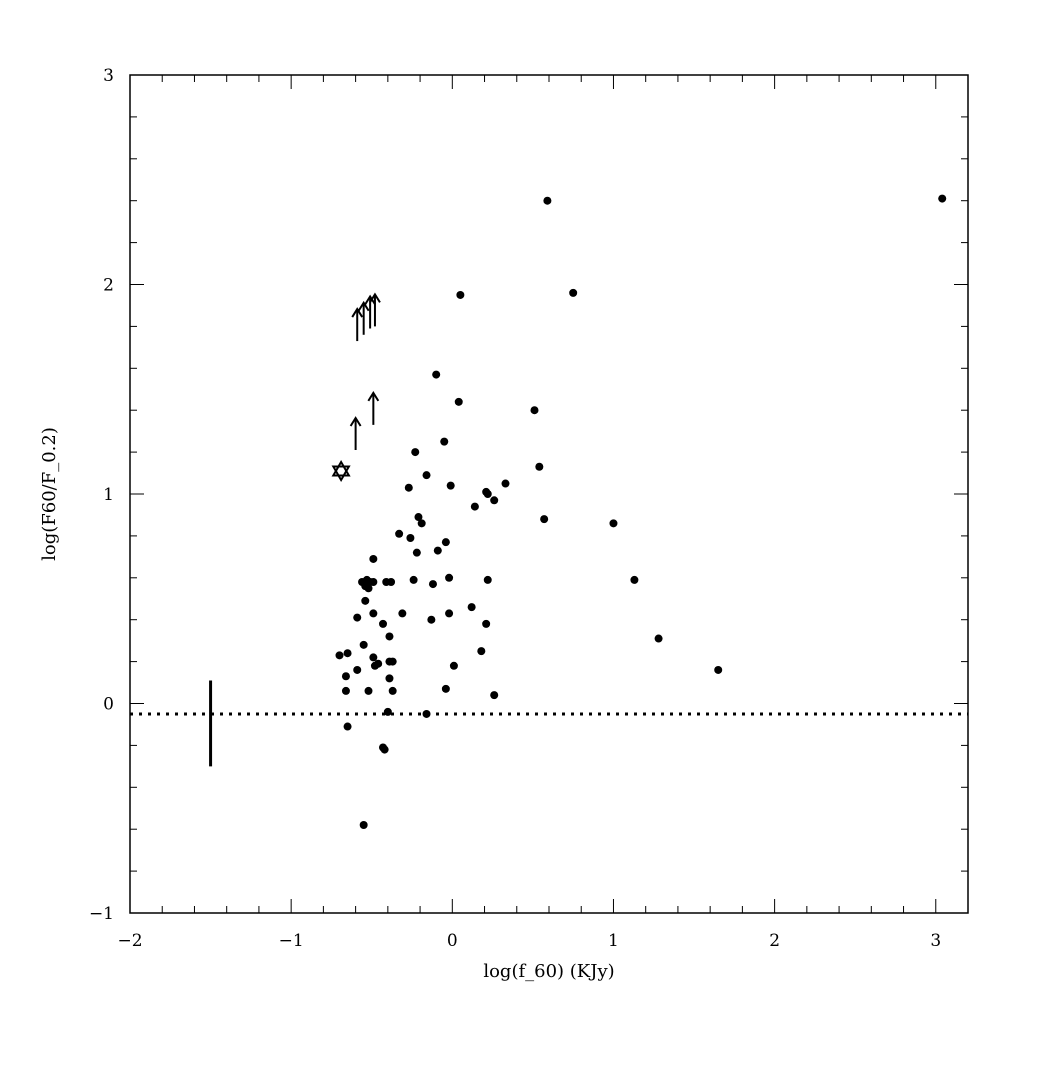  Describe the element at coordinates (341, 473) in the screenshot. I see `star-triangle-down` at that location.